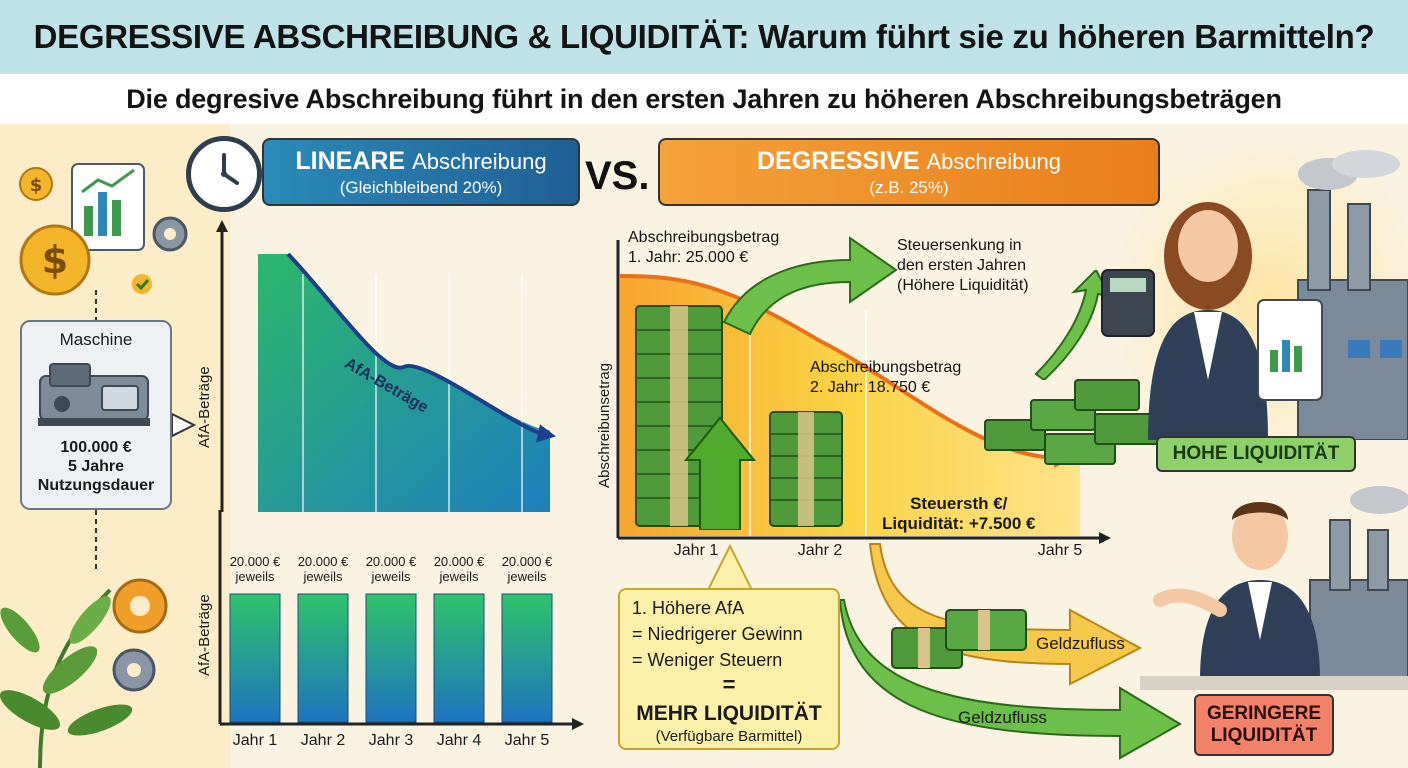  What do you see at coordinates (1256, 454) in the screenshot?
I see `badge-high-liquidity: HOHE LIQUIDITÄT` at bounding box center [1256, 454].